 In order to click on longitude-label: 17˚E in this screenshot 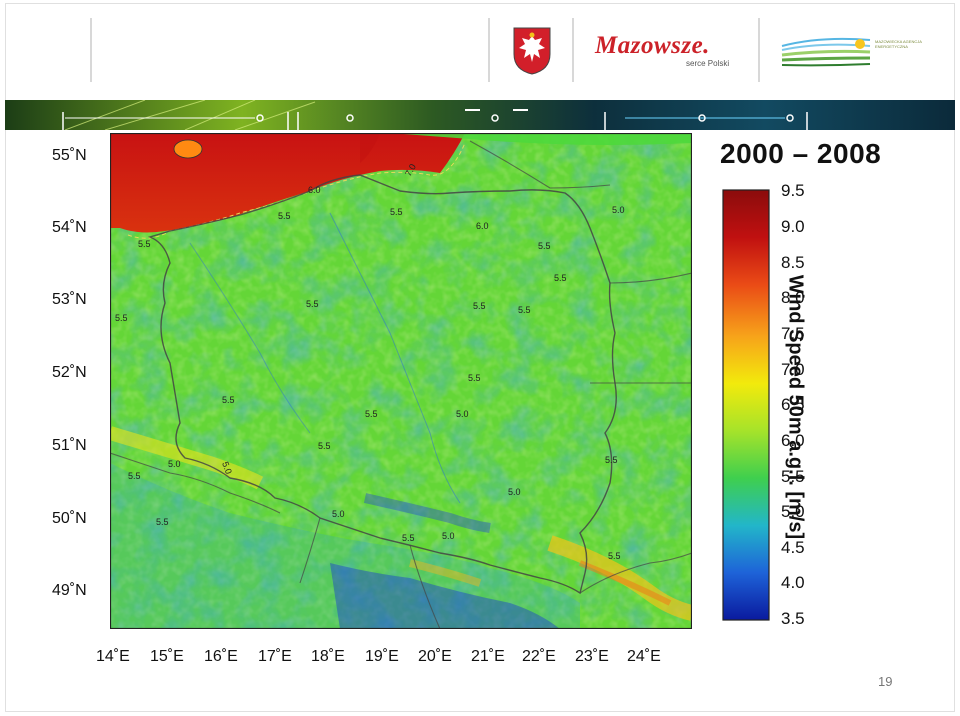, I will do `click(275, 656)`.